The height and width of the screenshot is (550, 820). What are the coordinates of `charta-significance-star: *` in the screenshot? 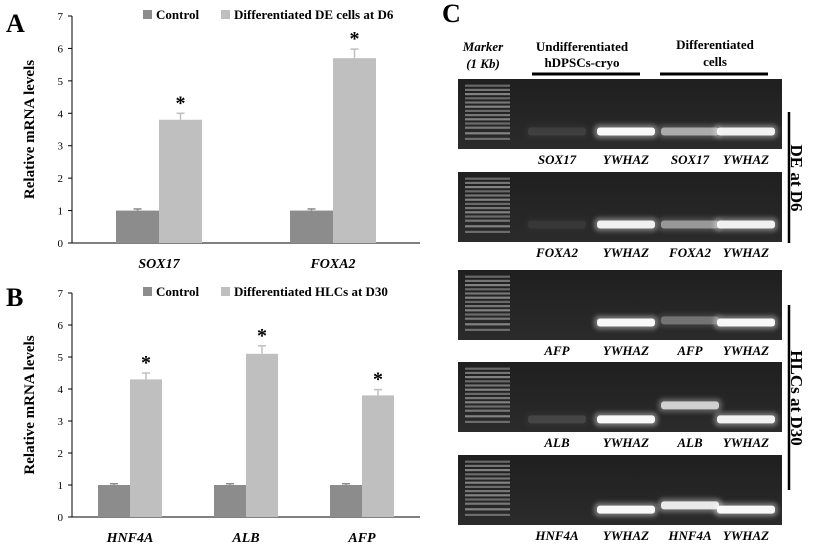 It's located at (355, 39).